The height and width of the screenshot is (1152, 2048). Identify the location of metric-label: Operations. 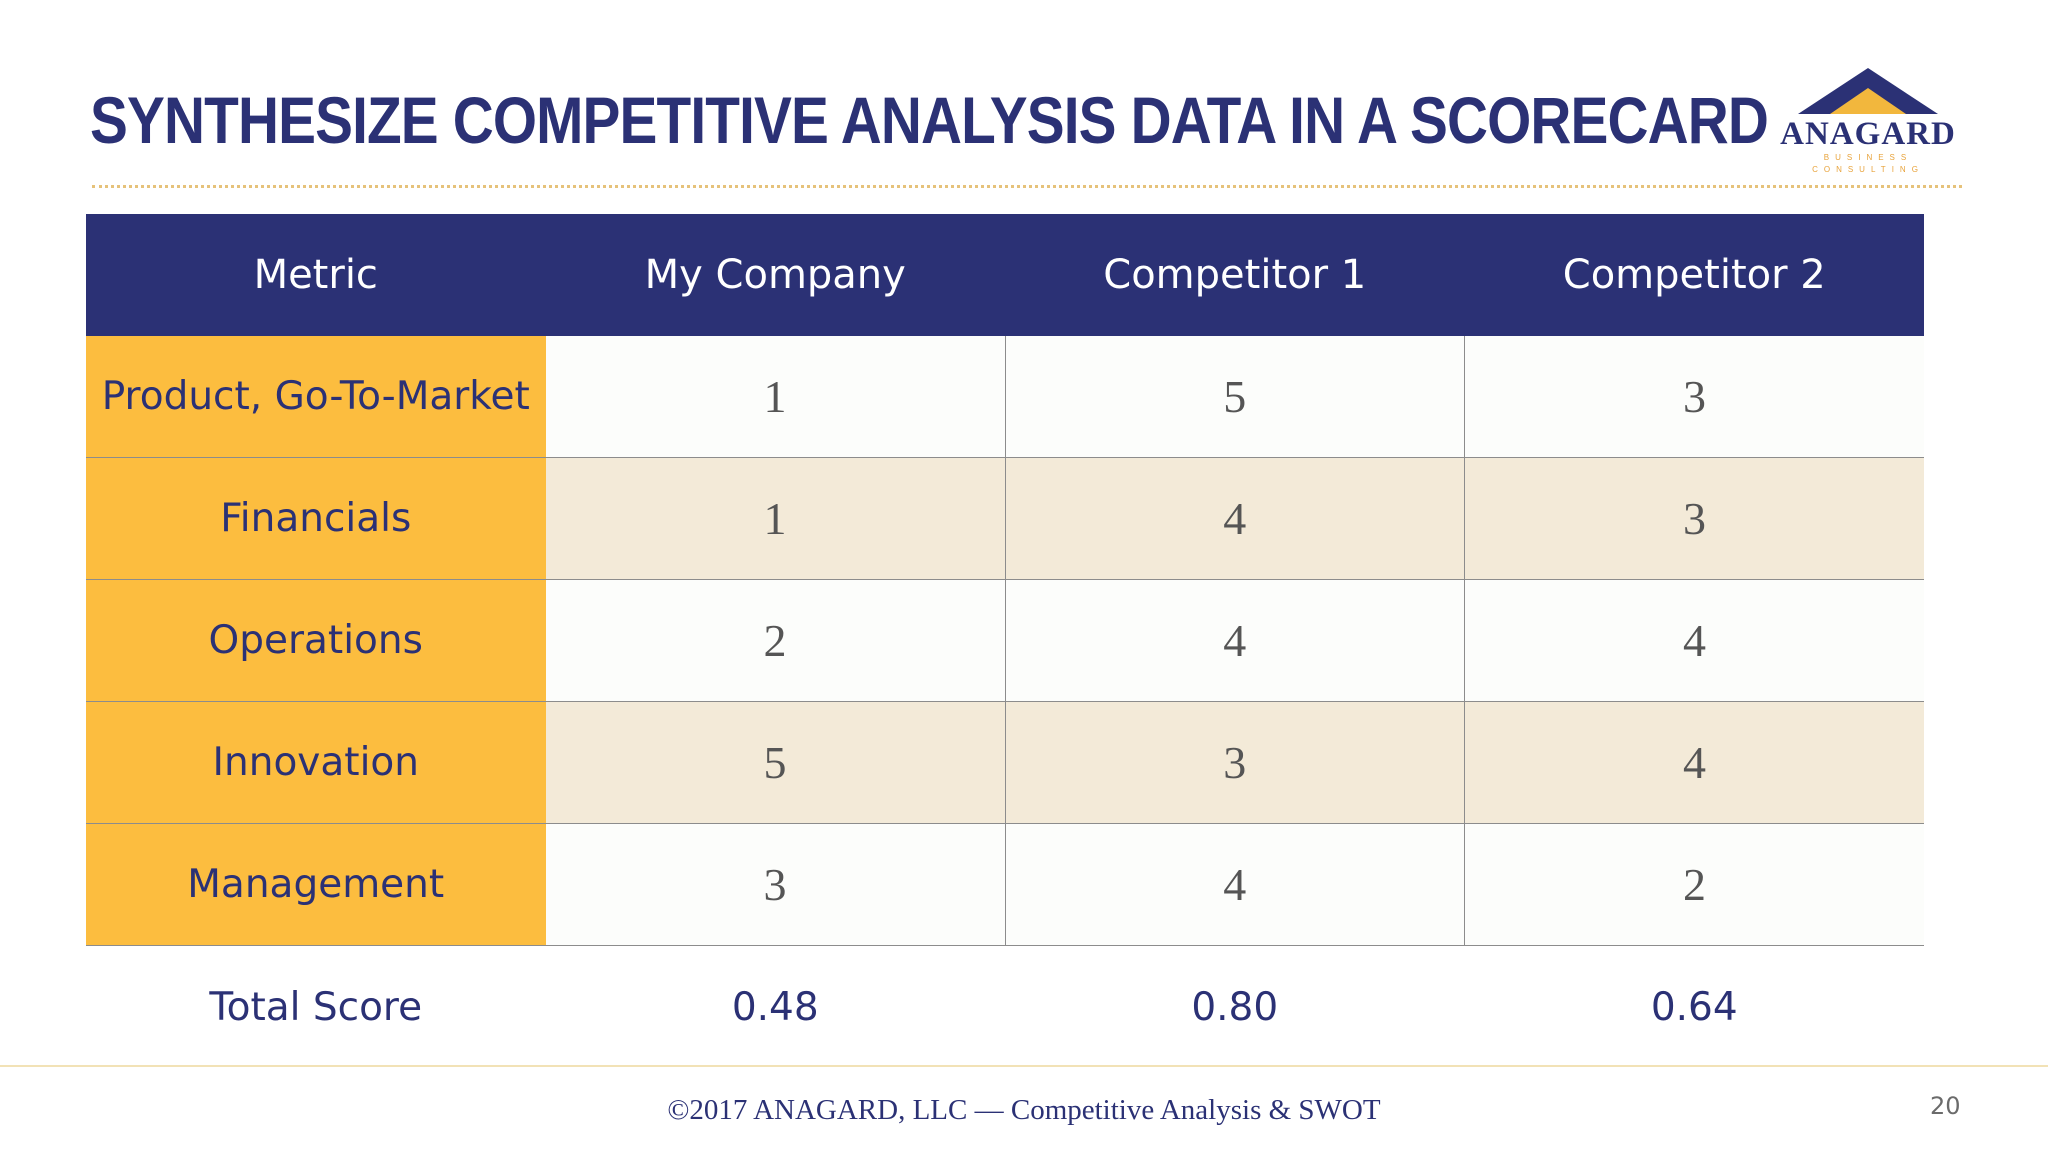
(316, 640).